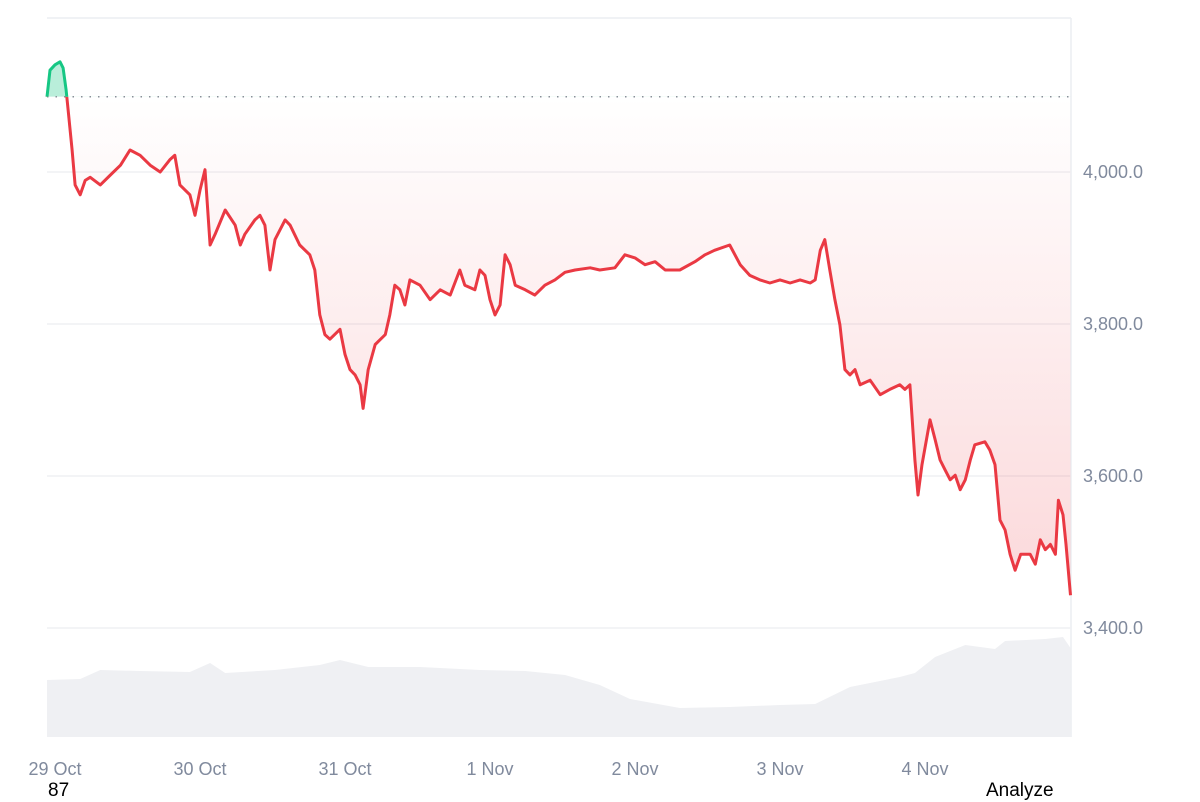 The width and height of the screenshot is (1200, 802). Describe the element at coordinates (634, 769) in the screenshot. I see `x-tick-label: 2 Nov` at that location.